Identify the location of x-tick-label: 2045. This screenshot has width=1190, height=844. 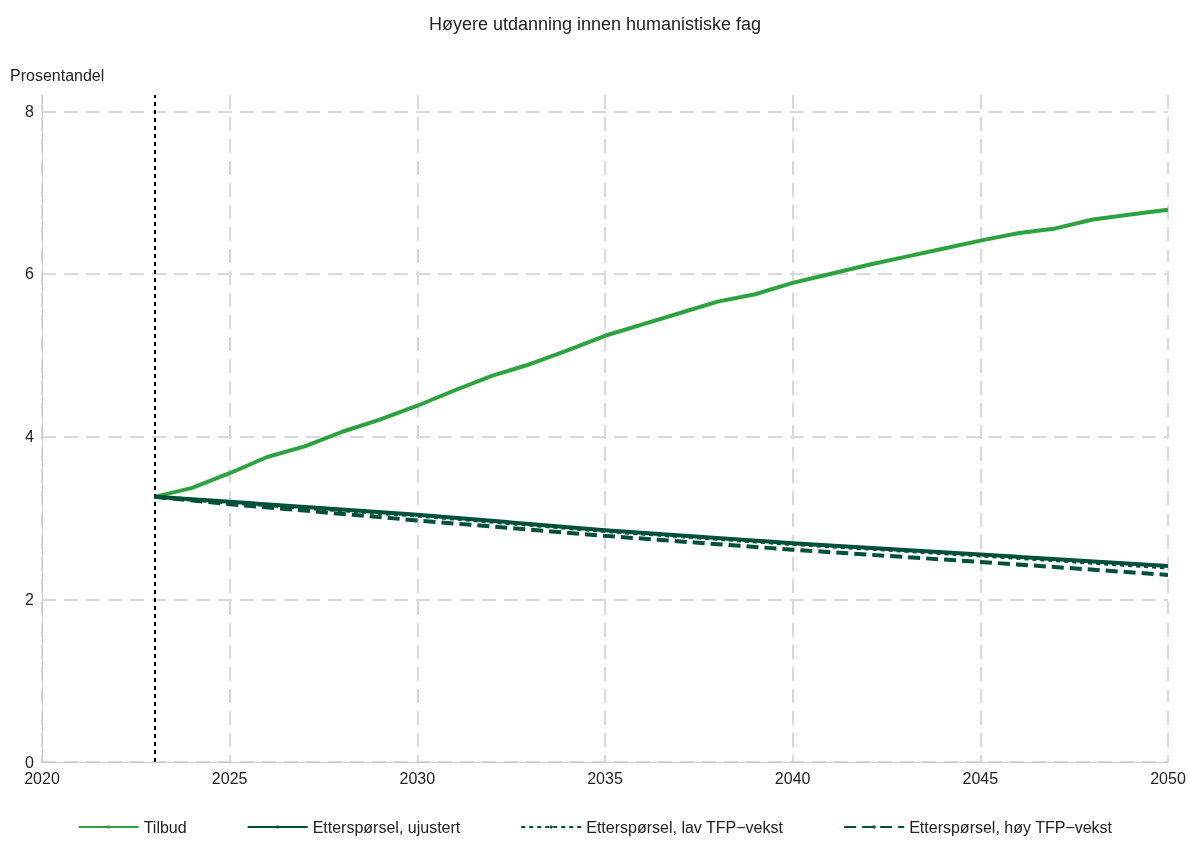
(980, 778).